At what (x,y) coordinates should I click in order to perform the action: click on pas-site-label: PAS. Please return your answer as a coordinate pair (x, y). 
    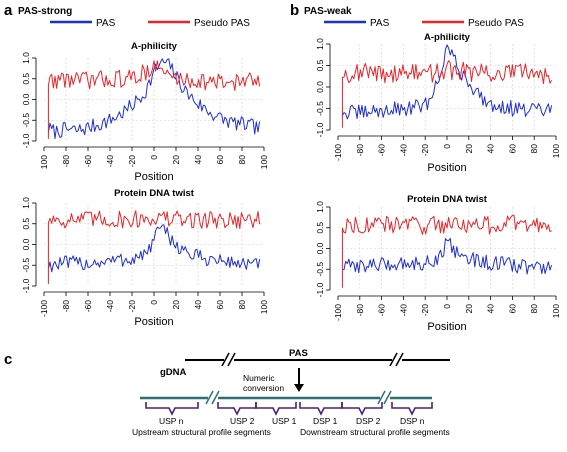
    Looking at the image, I should click on (298, 353).